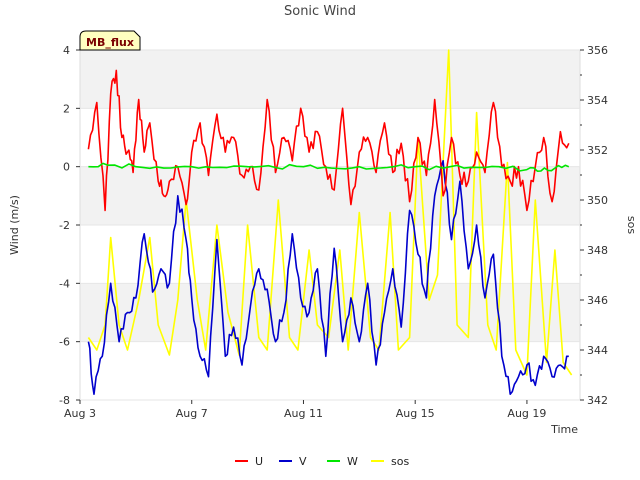 Image resolution: width=640 pixels, height=480 pixels. I want to click on y2-tick-label: 352, so click(597, 150).